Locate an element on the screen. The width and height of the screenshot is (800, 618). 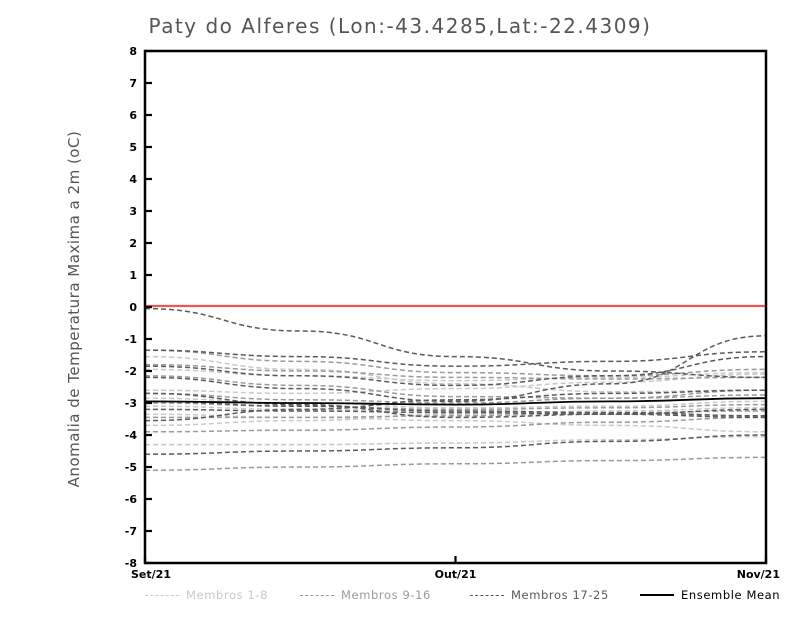
legend-label: Membros 1-8 is located at coordinates (227, 595).